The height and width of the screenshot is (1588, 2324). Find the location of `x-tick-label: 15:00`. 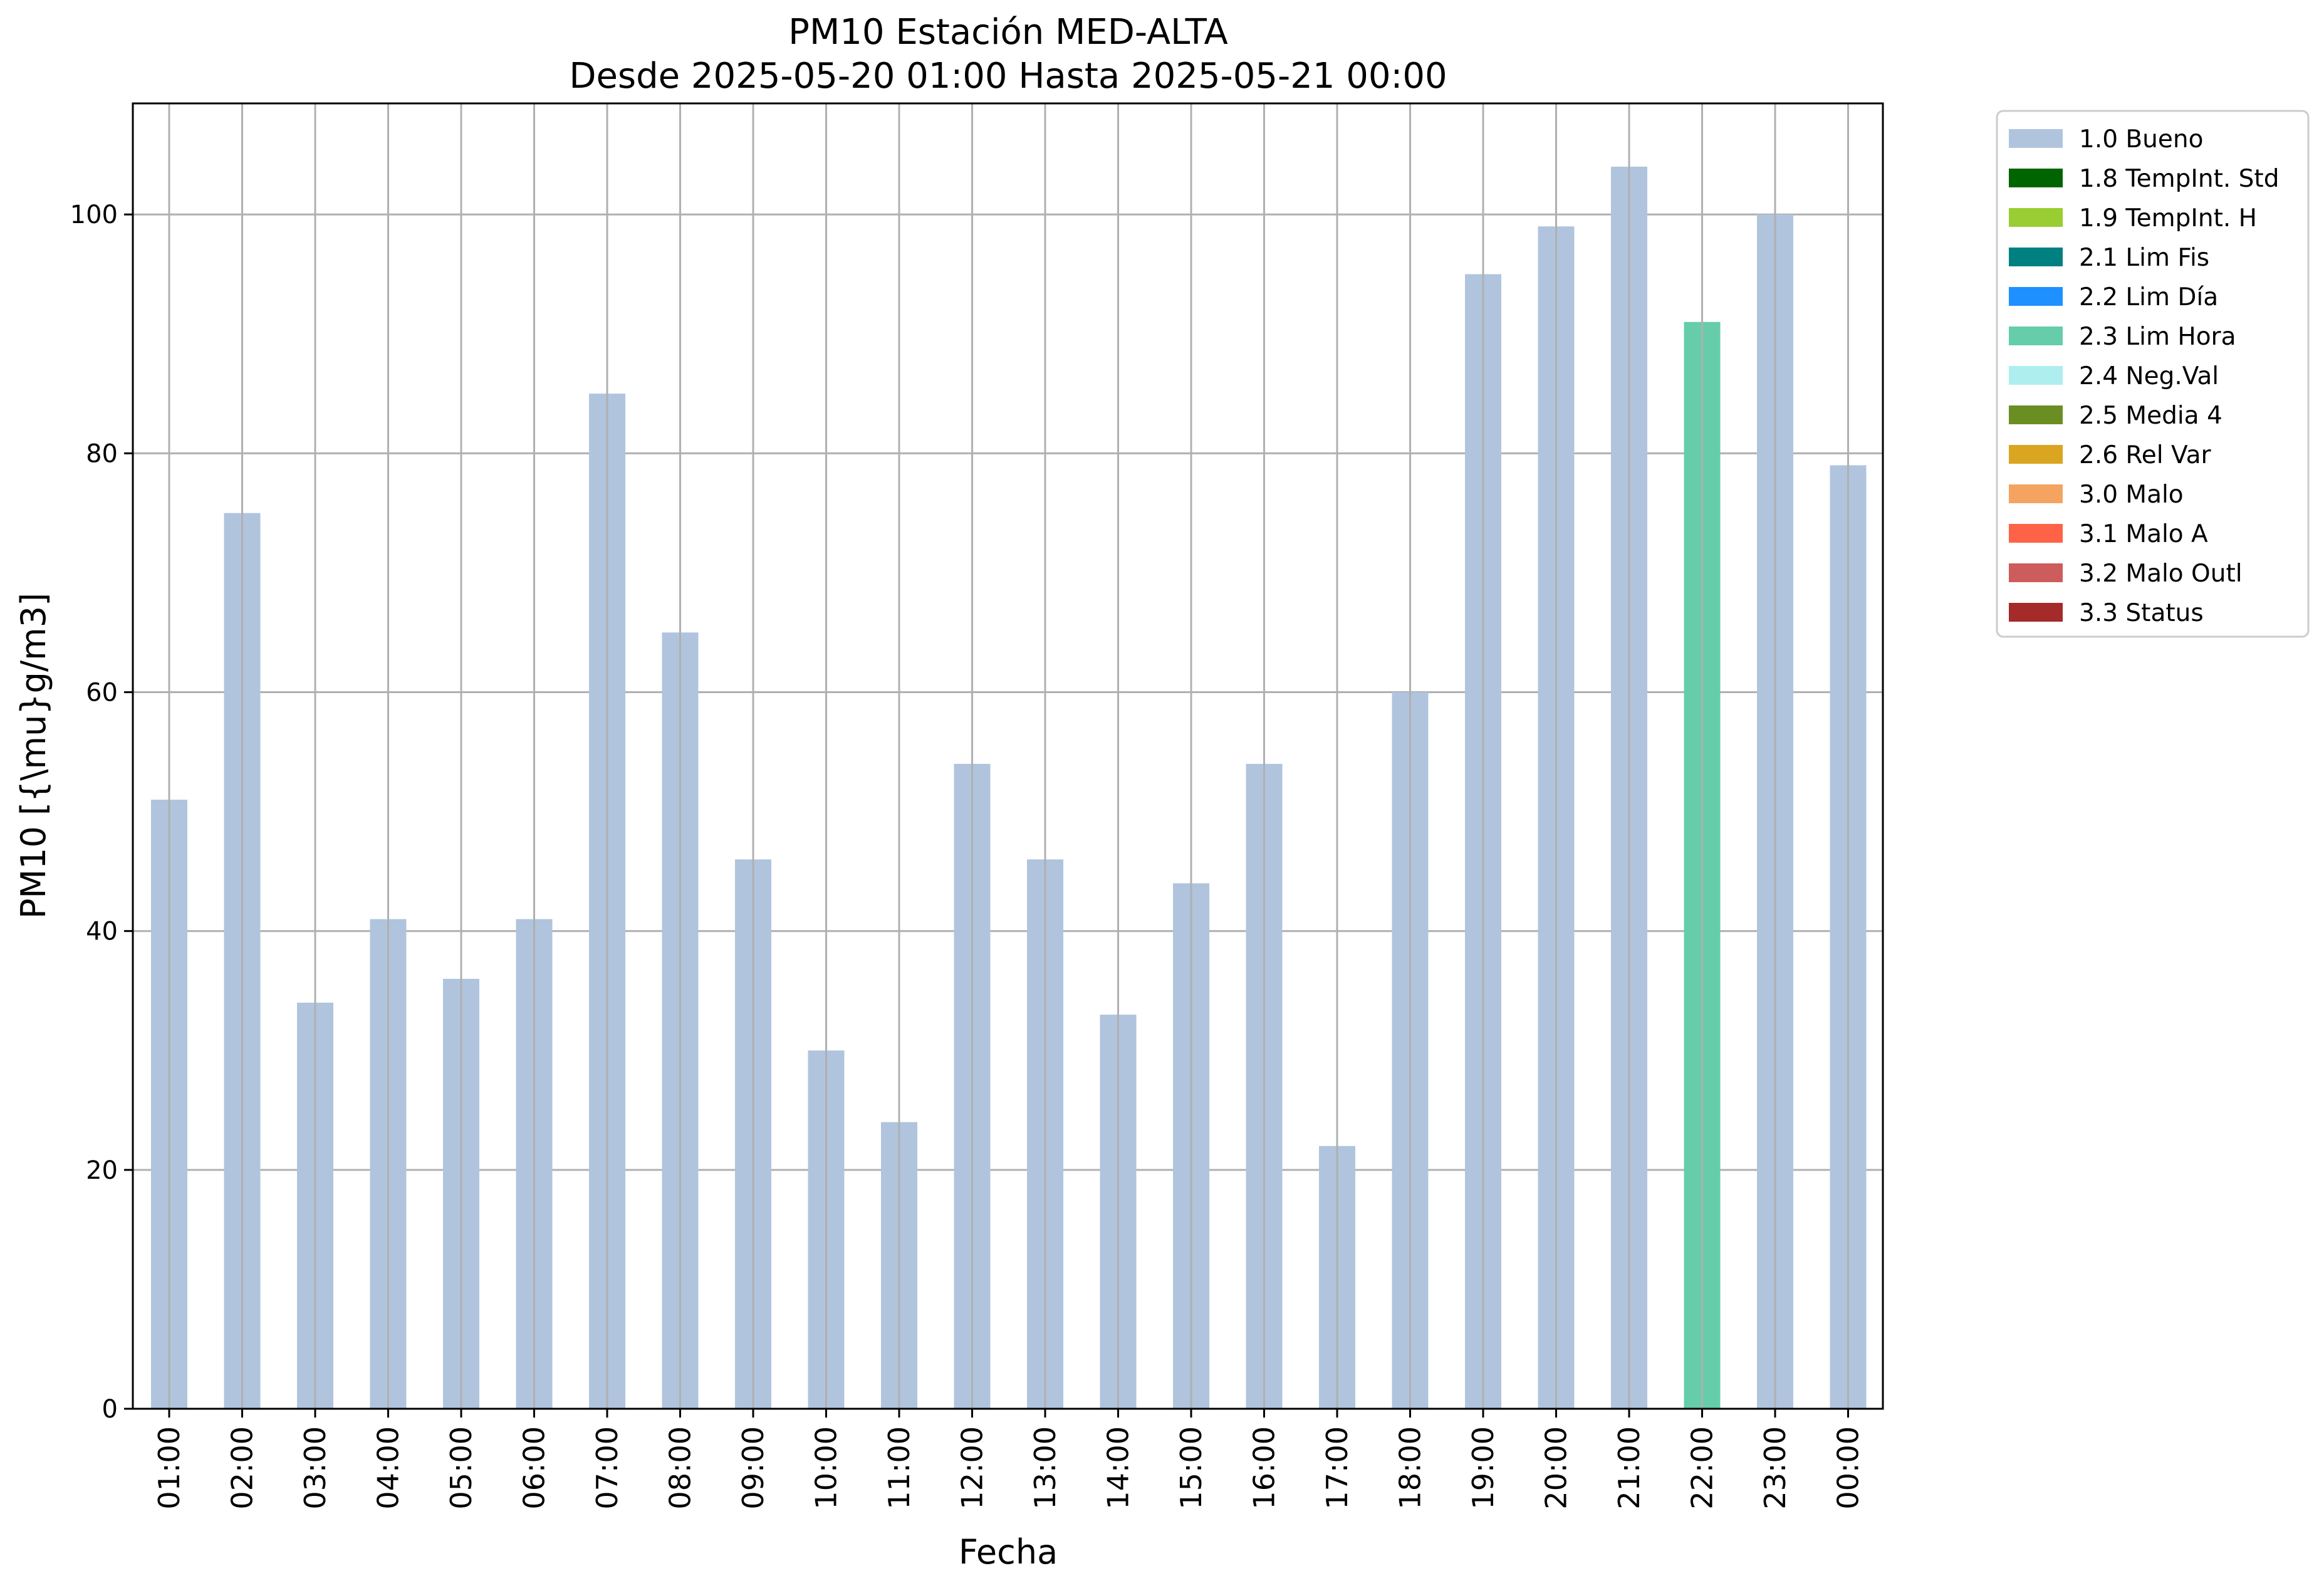

x-tick-label: 15:00 is located at coordinates (1191, 1468).